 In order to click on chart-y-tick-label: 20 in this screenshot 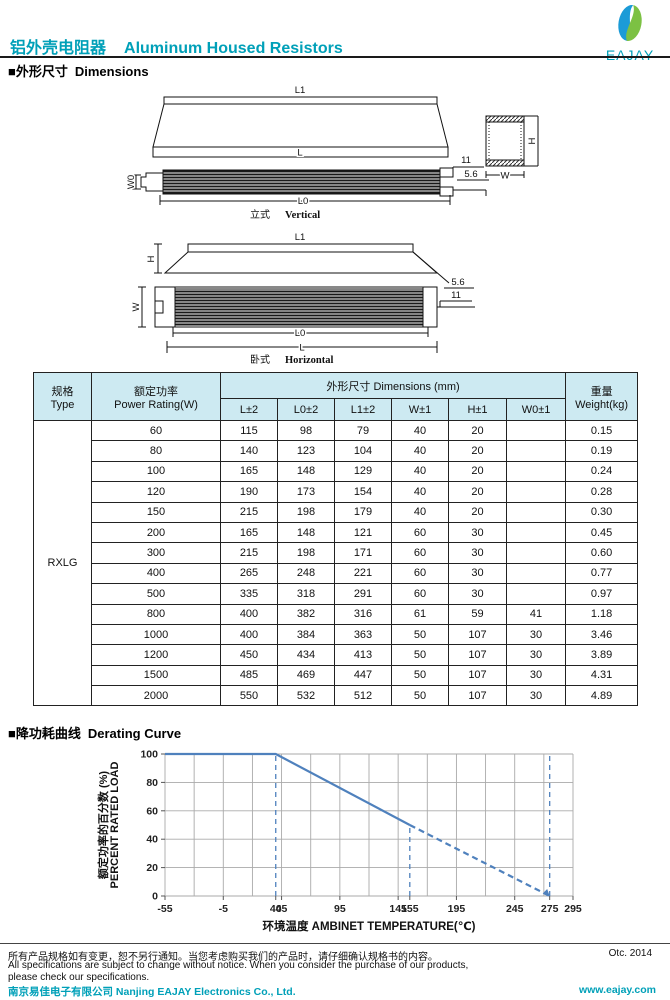, I will do `click(152, 868)`.